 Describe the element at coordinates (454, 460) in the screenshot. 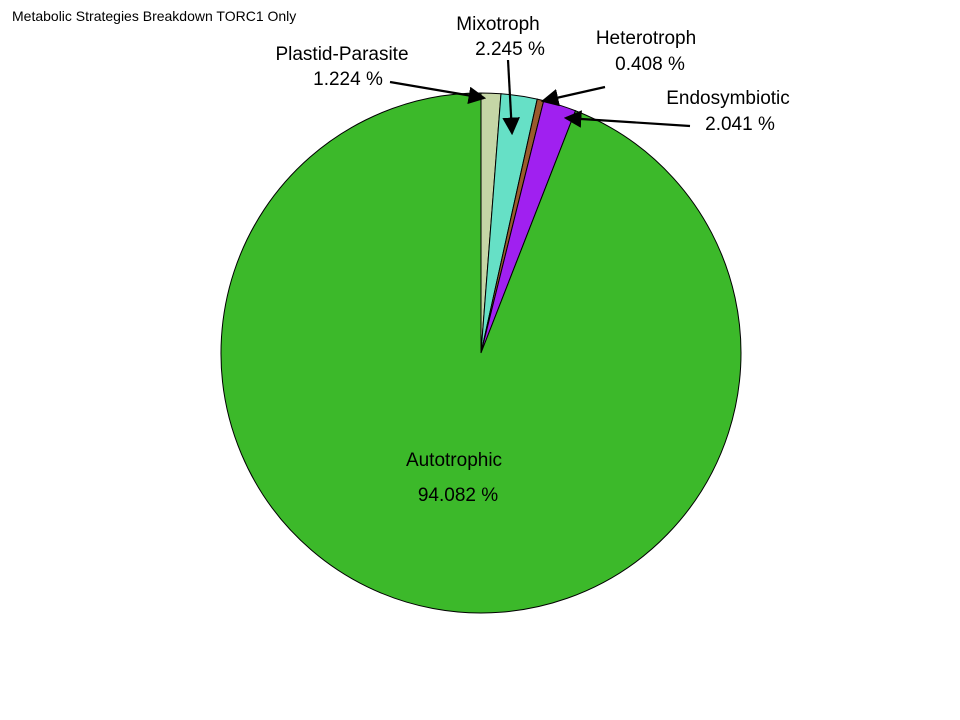

I see `slice-label-autotrophic: Autotrophic` at that location.